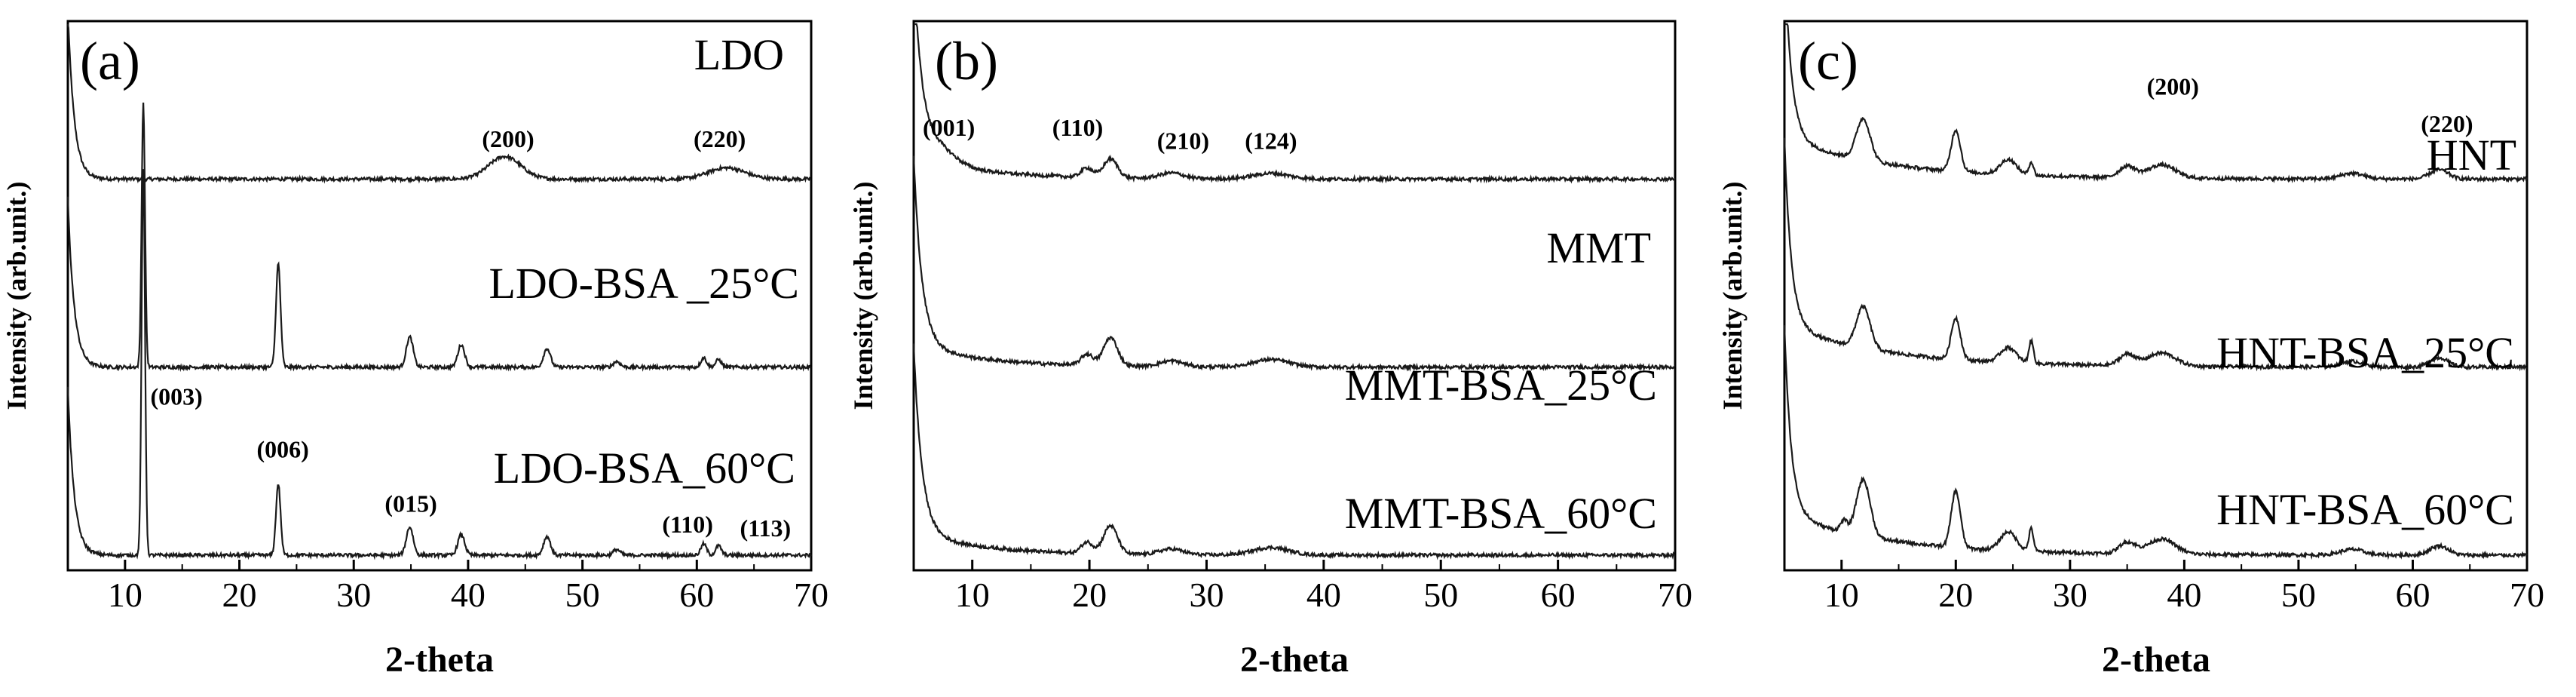  What do you see at coordinates (2365, 509) in the screenshot?
I see `series-label: HNT-BSA_60°C` at bounding box center [2365, 509].